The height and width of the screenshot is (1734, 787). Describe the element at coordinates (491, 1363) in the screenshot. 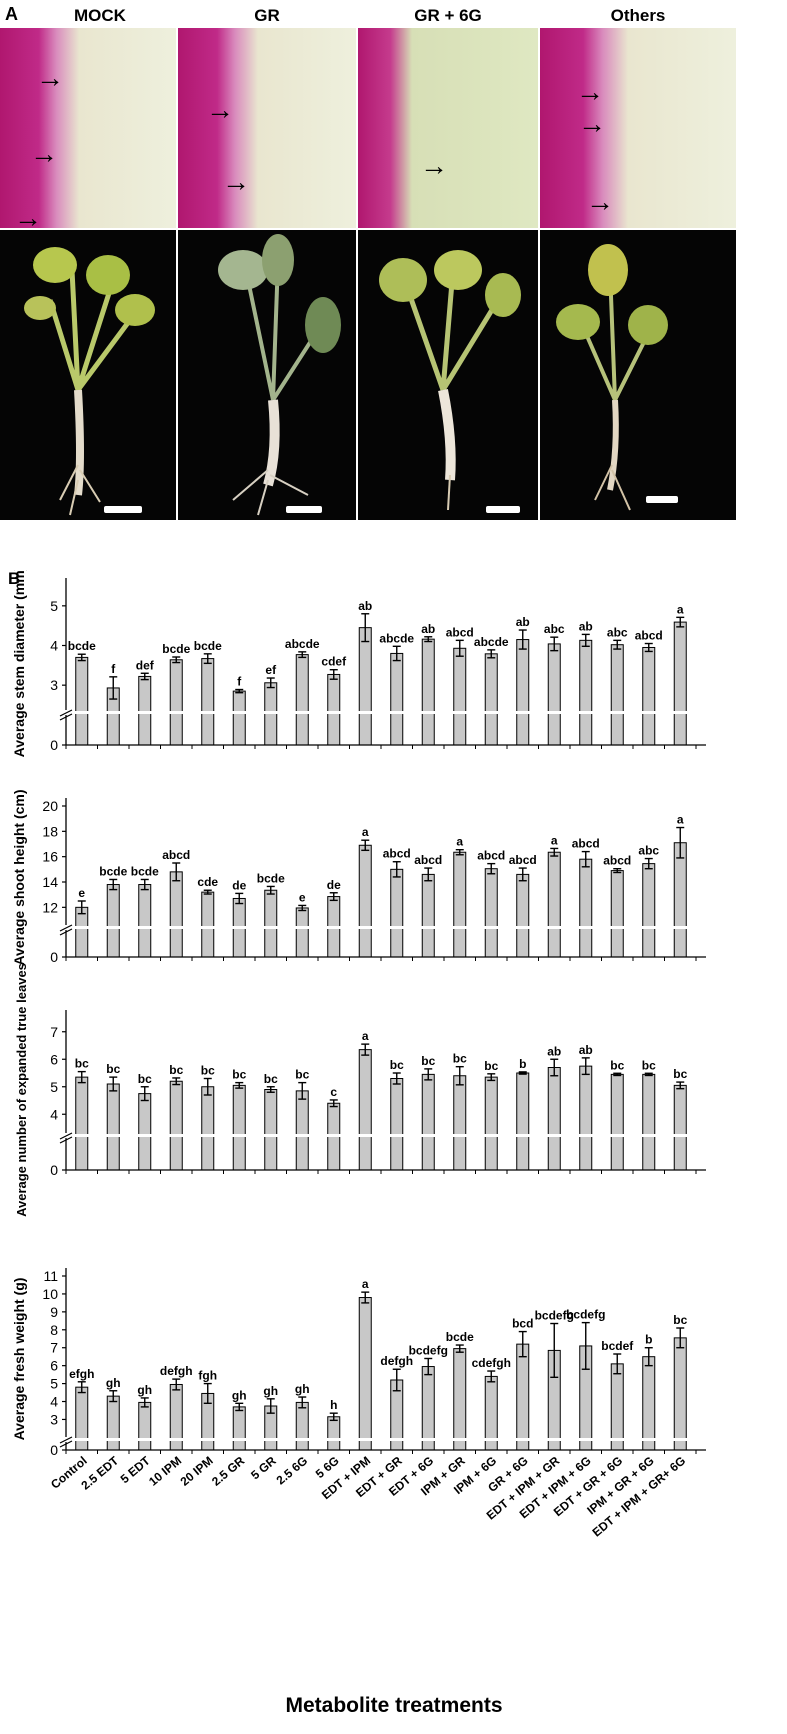

I see `significance-letter: cdefgh` at that location.